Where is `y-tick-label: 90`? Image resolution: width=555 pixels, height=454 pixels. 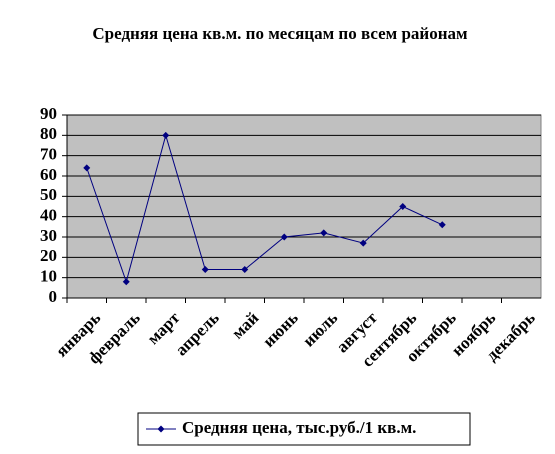 y-tick-label: 90 is located at coordinates (48, 113).